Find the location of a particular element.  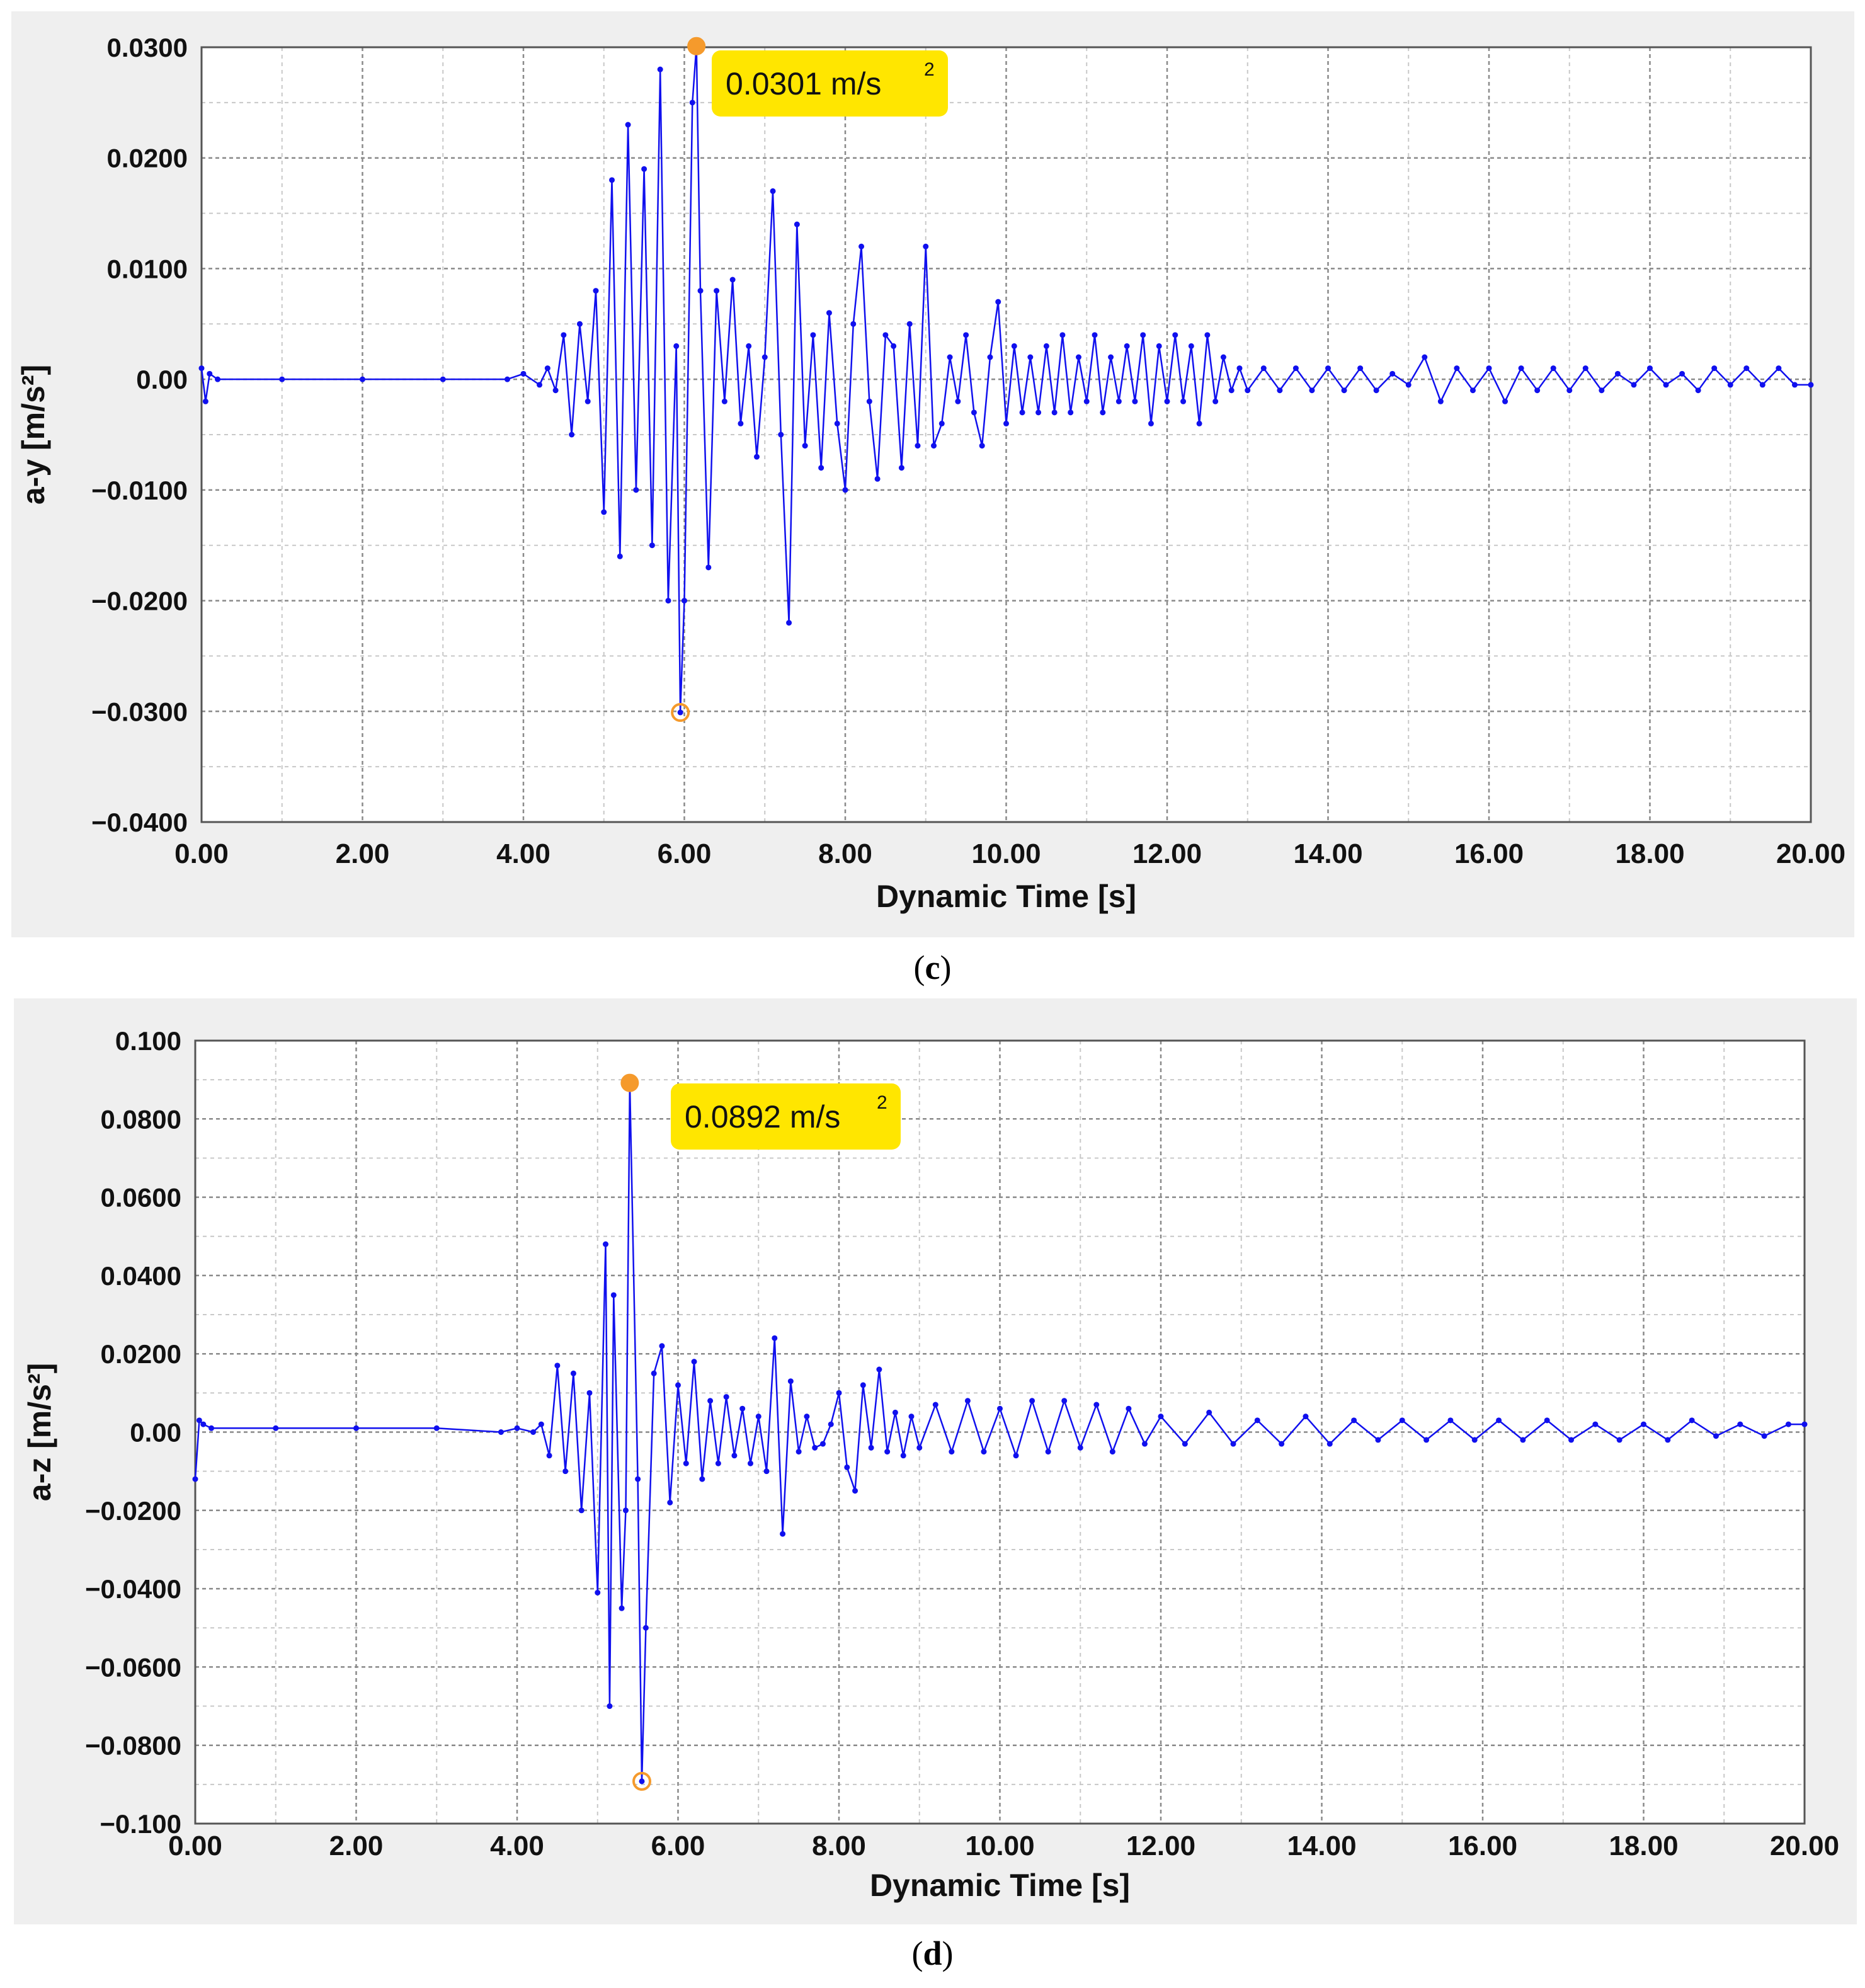

y-tick-label: 0.100 is located at coordinates (148, 1041).